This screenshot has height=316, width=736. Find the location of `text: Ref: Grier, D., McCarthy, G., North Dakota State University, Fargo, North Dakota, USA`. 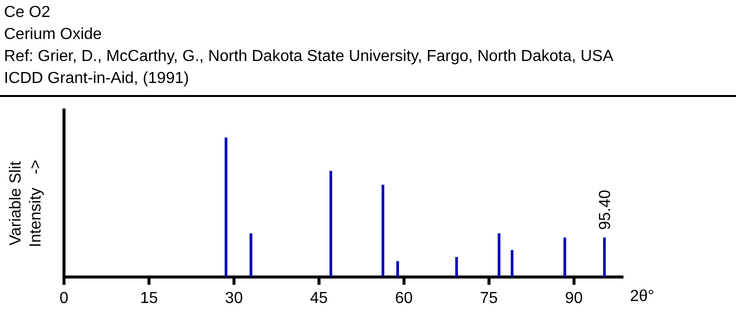

text: Ref: Grier, D., McCarthy, G., North Dakota State University, Fargo, North Dakota, USA is located at coordinates (309, 57).